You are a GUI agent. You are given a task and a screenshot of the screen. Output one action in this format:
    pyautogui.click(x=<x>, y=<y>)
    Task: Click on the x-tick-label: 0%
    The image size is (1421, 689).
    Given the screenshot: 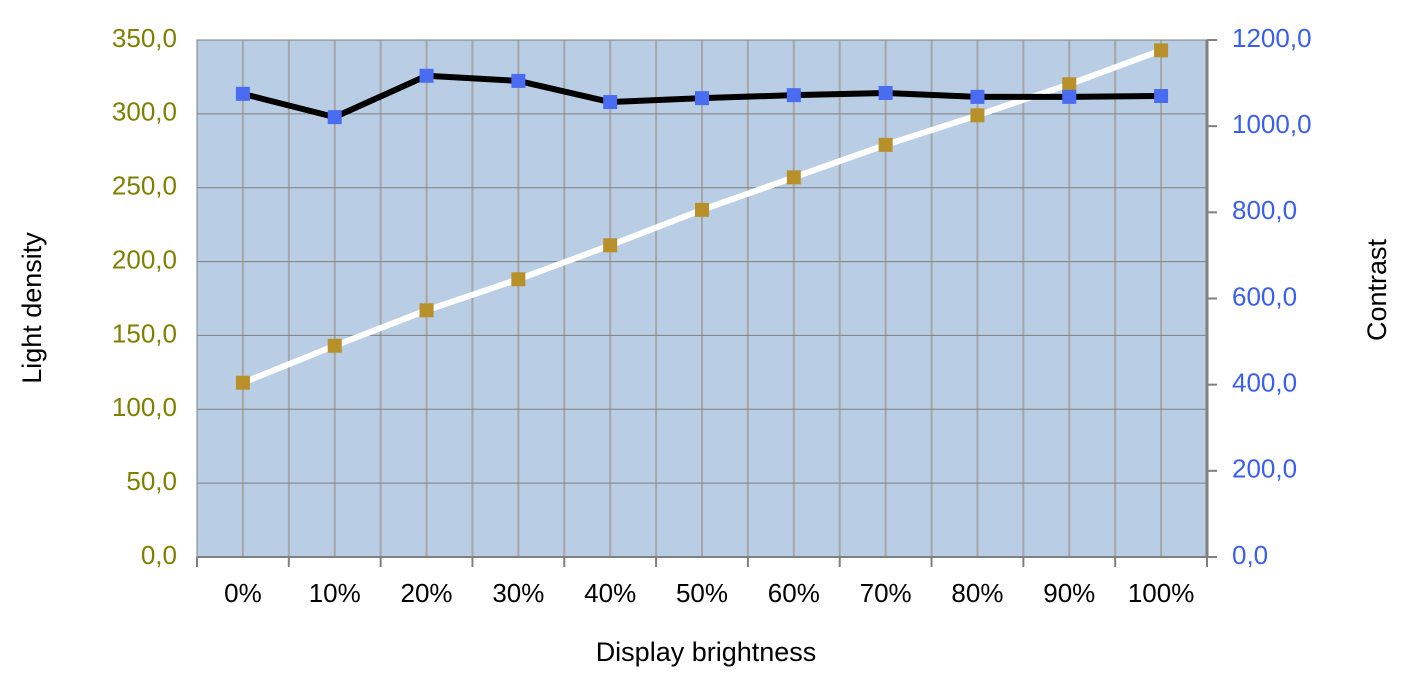 What is the action you would take?
    pyautogui.click(x=243, y=593)
    